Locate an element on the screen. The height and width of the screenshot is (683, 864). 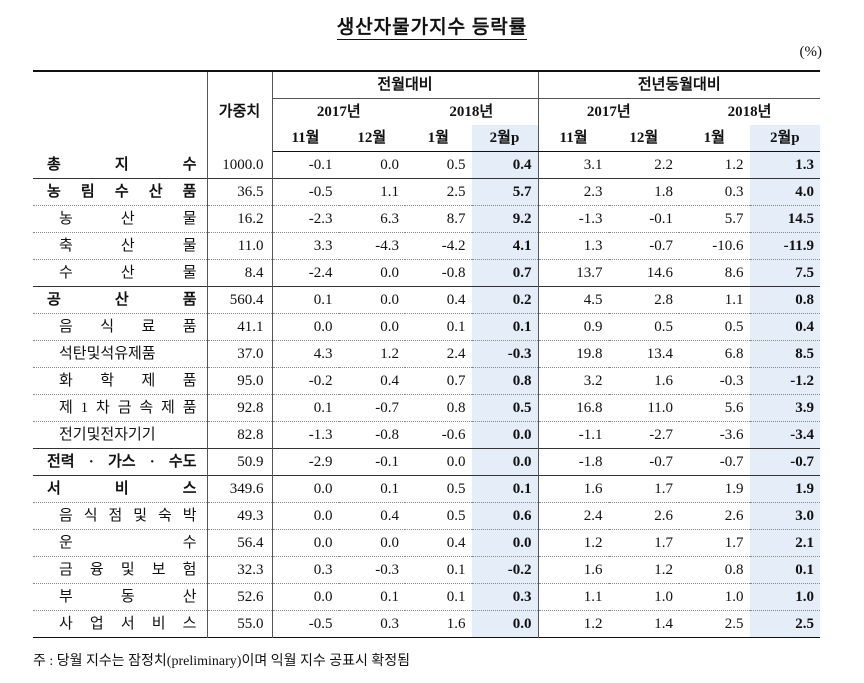
value-cell: -1.3 is located at coordinates (305, 435).